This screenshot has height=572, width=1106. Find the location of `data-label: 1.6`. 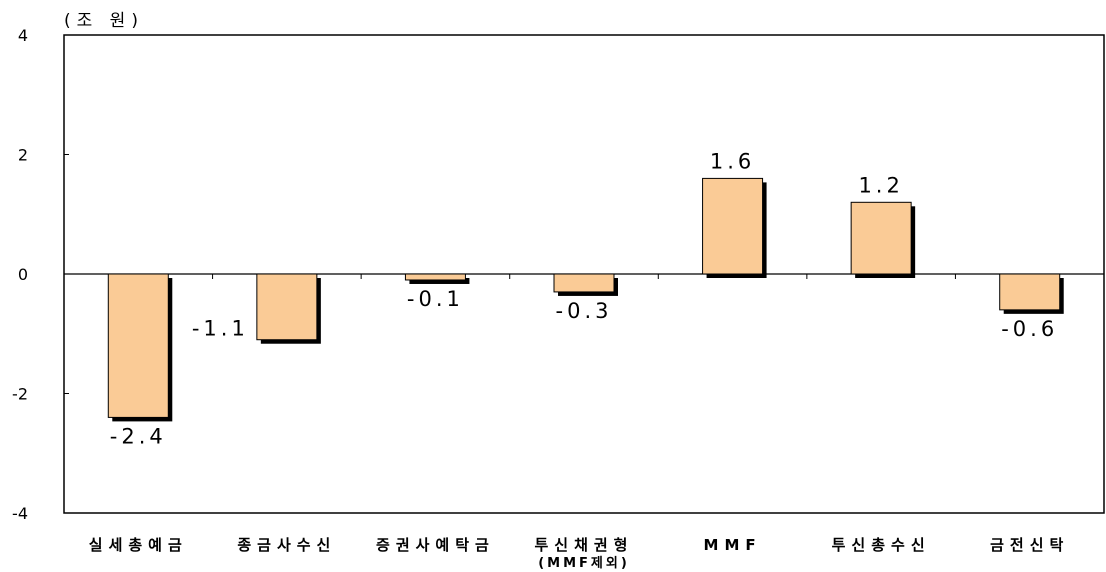

data-label: 1.6 is located at coordinates (732, 161).